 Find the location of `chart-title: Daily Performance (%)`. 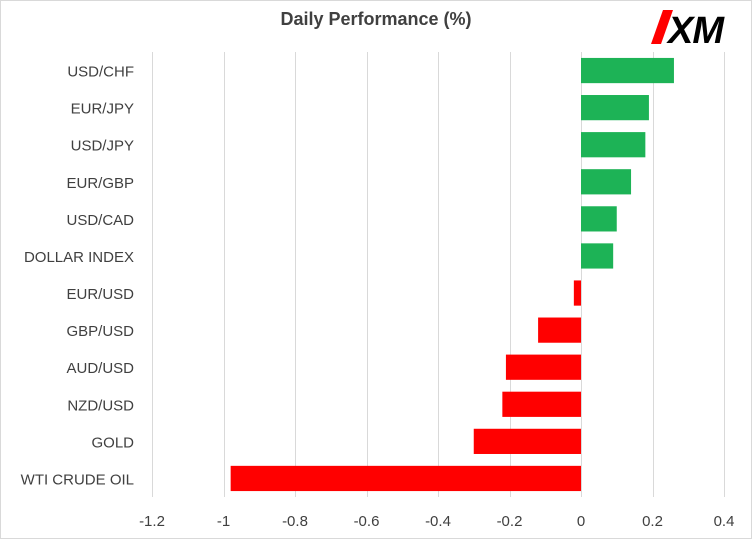

chart-title: Daily Performance (%) is located at coordinates (376, 19).